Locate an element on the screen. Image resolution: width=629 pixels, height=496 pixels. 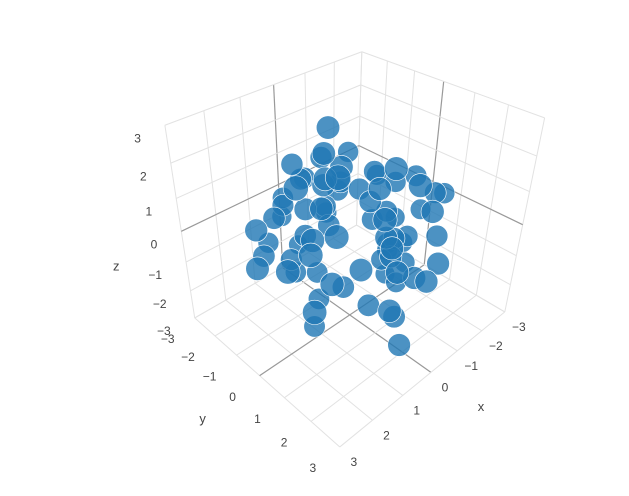
y-tick-label: 3 is located at coordinates (312, 468).